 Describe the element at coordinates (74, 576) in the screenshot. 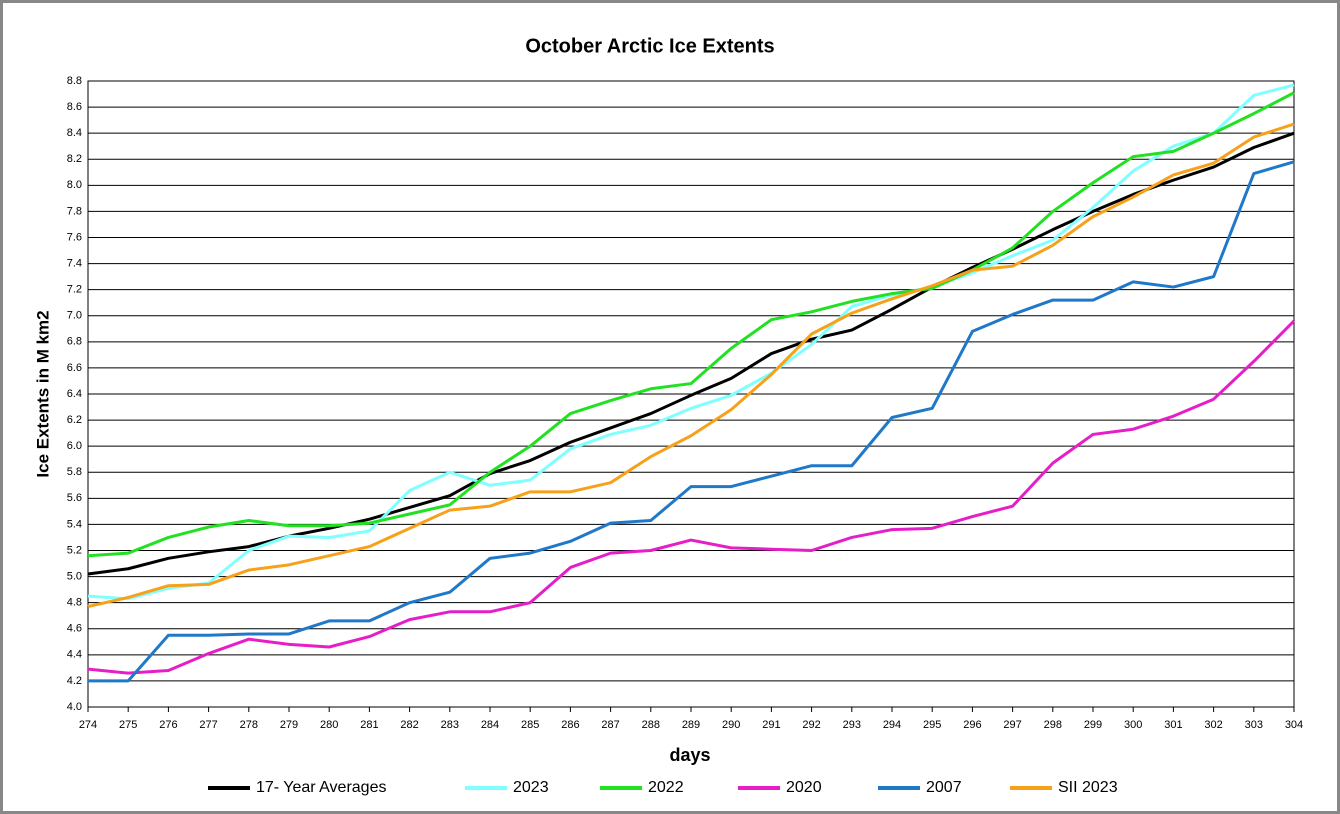

I see `y-tick-label: 5.0` at that location.